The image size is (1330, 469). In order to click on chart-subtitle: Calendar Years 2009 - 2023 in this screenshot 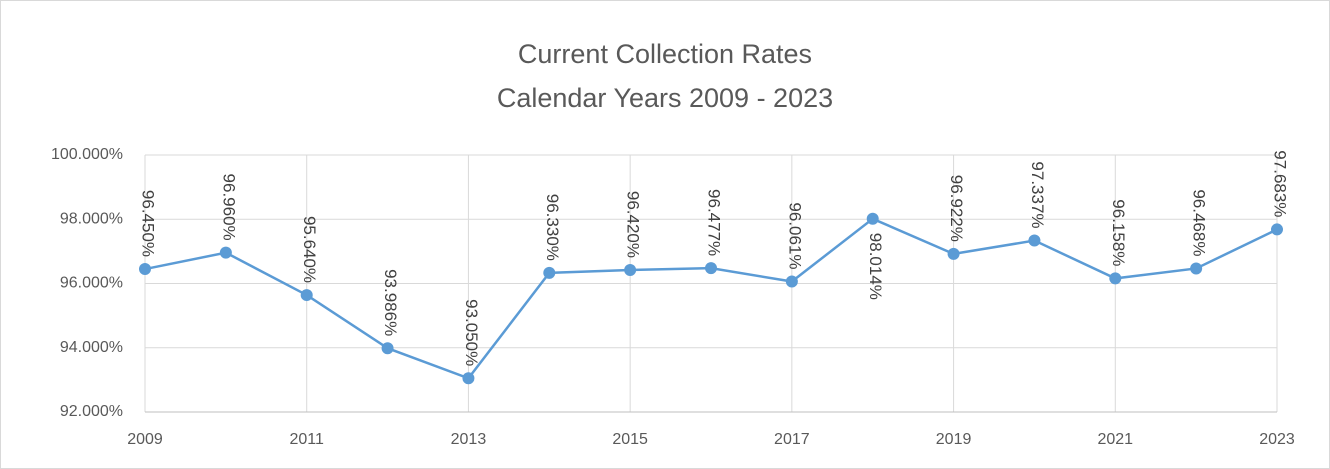, I will do `click(665, 98)`.